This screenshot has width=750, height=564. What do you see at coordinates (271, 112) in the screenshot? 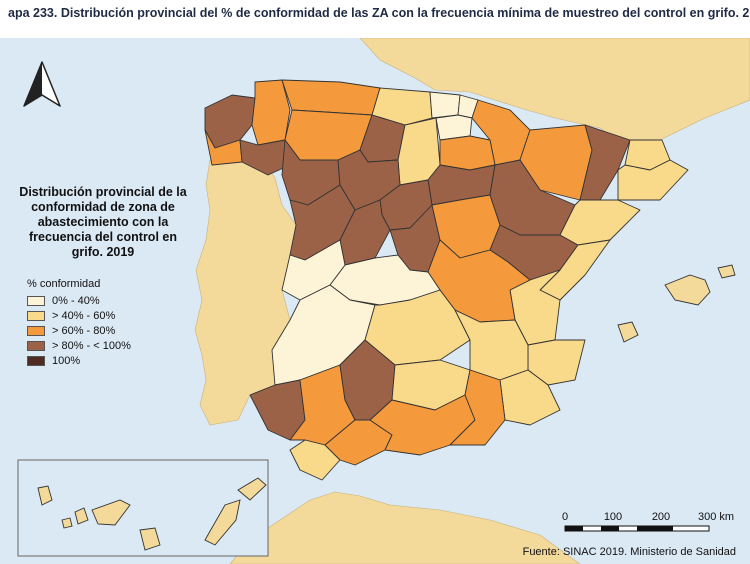
I see `province-lugo` at bounding box center [271, 112].